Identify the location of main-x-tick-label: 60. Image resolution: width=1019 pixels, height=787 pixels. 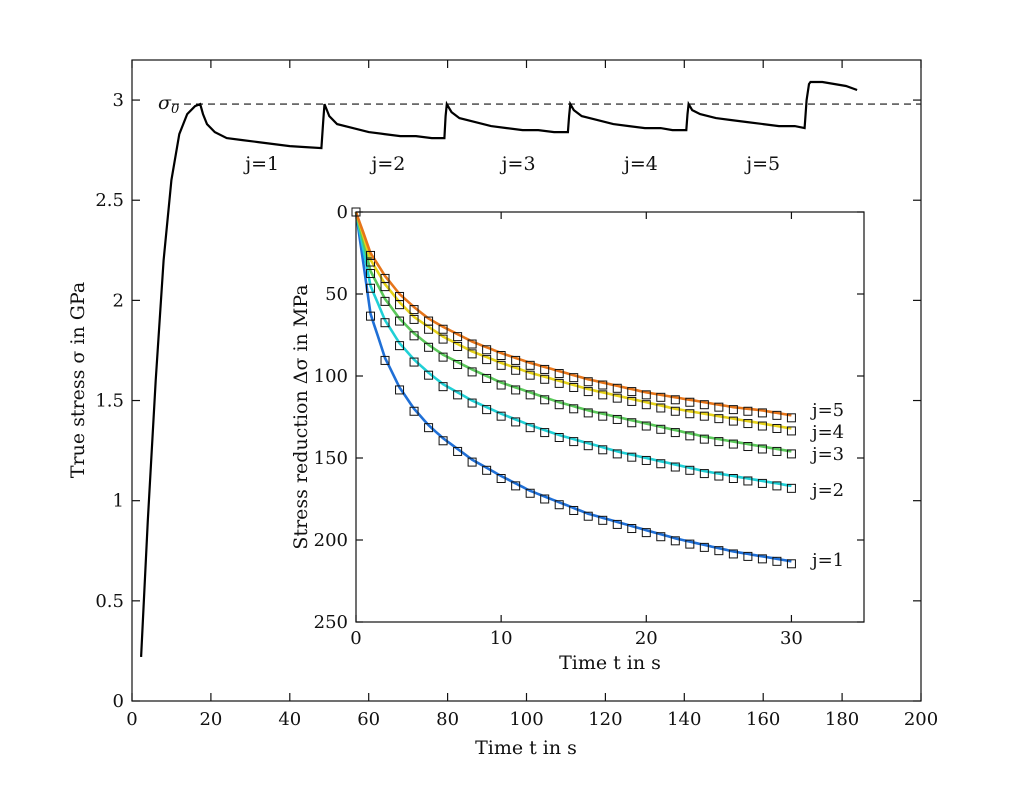
(368, 719).